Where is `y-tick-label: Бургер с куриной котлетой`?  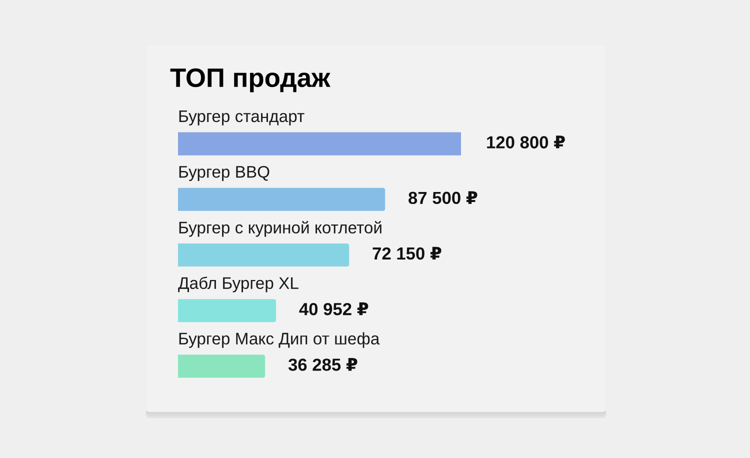 y-tick-label: Бургер с куриной котлетой is located at coordinates (280, 228).